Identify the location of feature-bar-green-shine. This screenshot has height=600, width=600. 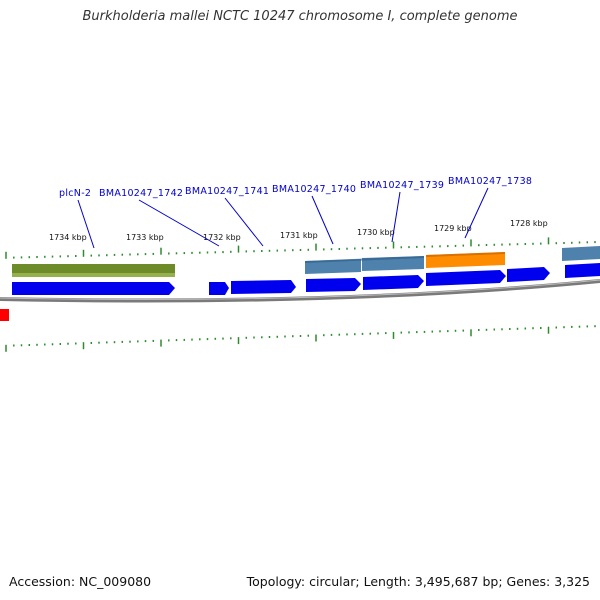
(93, 275).